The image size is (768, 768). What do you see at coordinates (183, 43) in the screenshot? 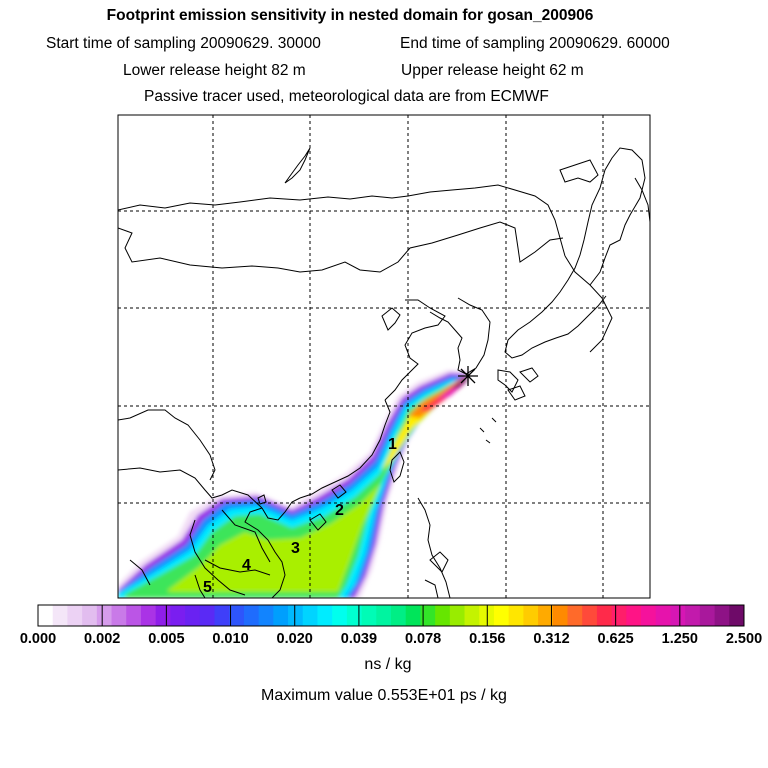
I see `start-time-label: Start time of sampling 20090629. 30000` at bounding box center [183, 43].